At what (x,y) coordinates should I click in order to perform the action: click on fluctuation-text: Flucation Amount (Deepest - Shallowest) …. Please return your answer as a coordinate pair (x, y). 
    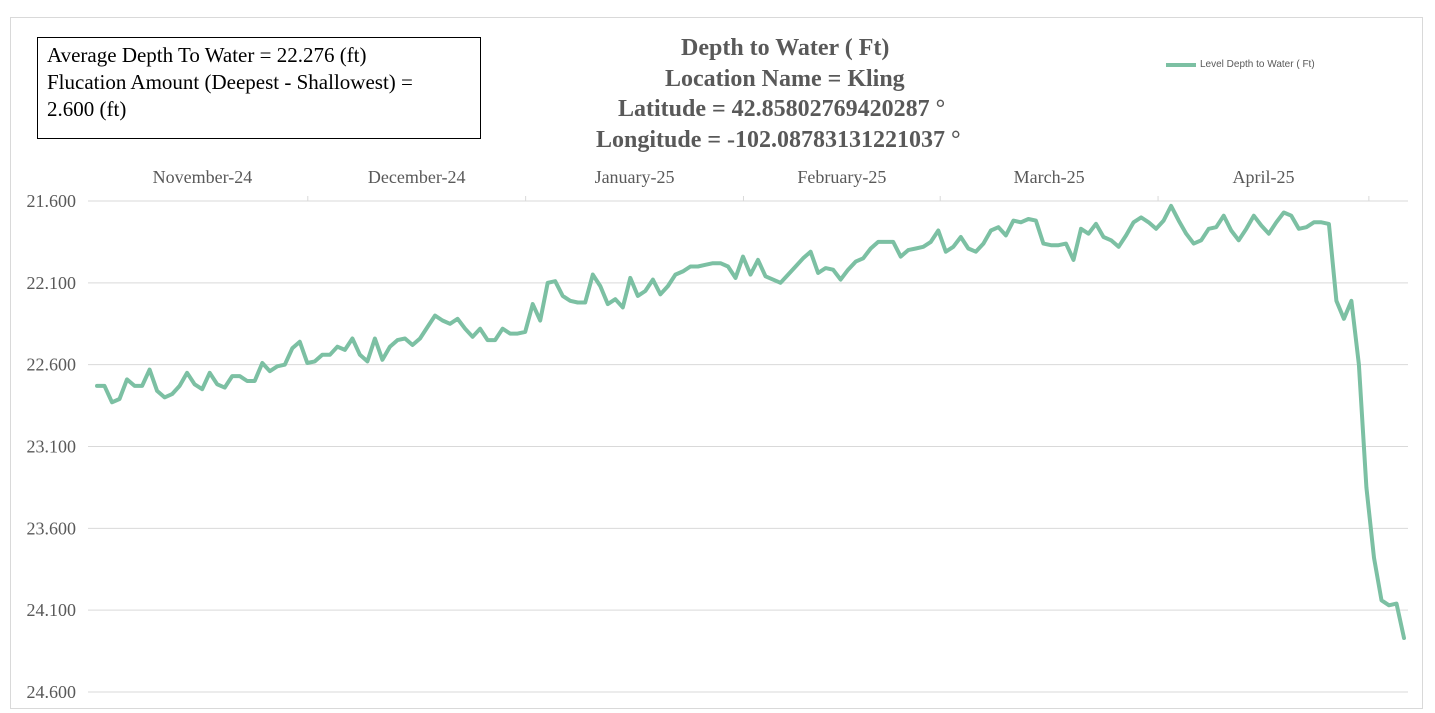
    Looking at the image, I should click on (230, 82).